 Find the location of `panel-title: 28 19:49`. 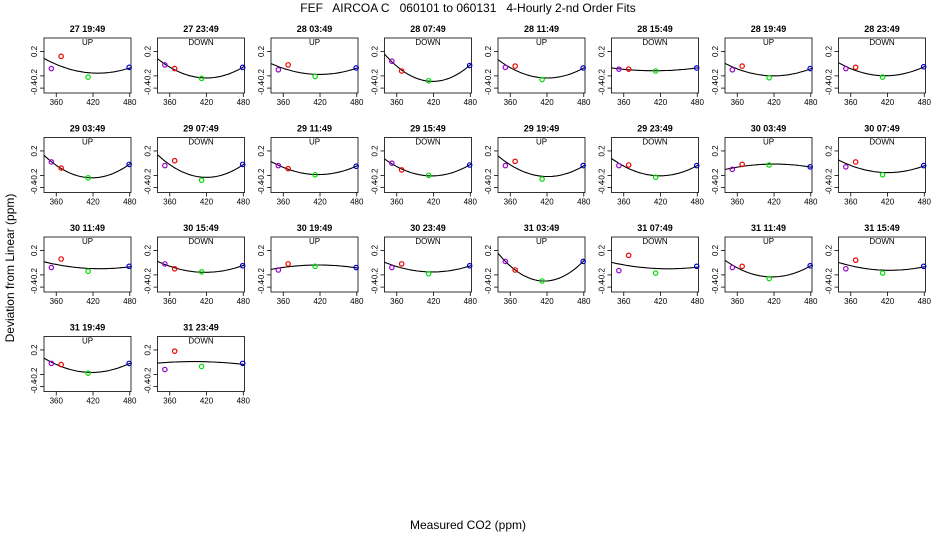

panel-title: 28 19:49 is located at coordinates (769, 29).